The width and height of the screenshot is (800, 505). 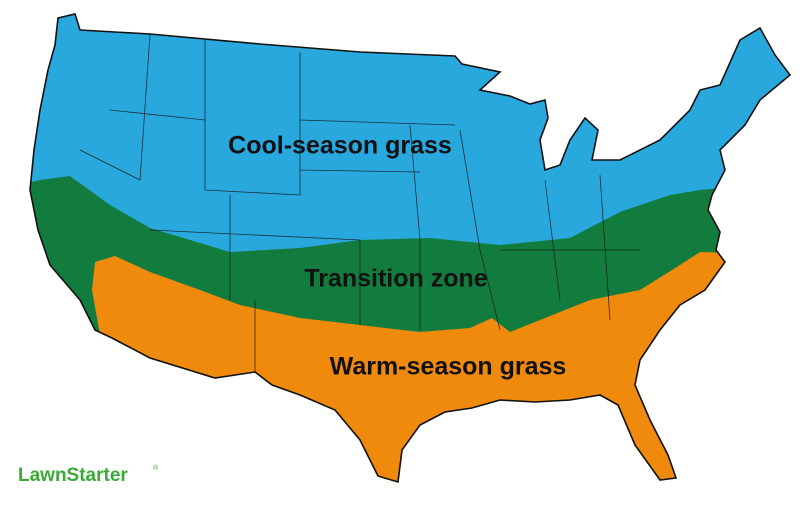 What do you see at coordinates (340, 146) in the screenshot?
I see `region-label: Cool-season grass` at bounding box center [340, 146].